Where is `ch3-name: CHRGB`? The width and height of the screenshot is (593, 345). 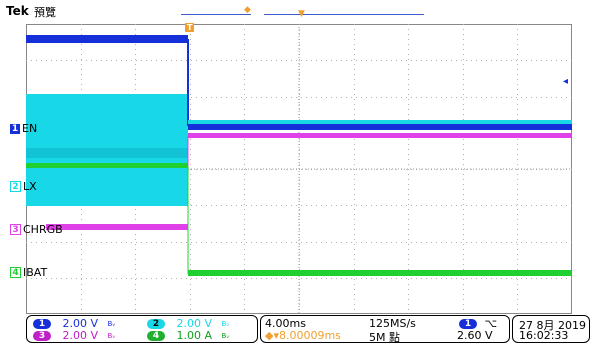
ch3-name: CHRGB is located at coordinates (43, 229).